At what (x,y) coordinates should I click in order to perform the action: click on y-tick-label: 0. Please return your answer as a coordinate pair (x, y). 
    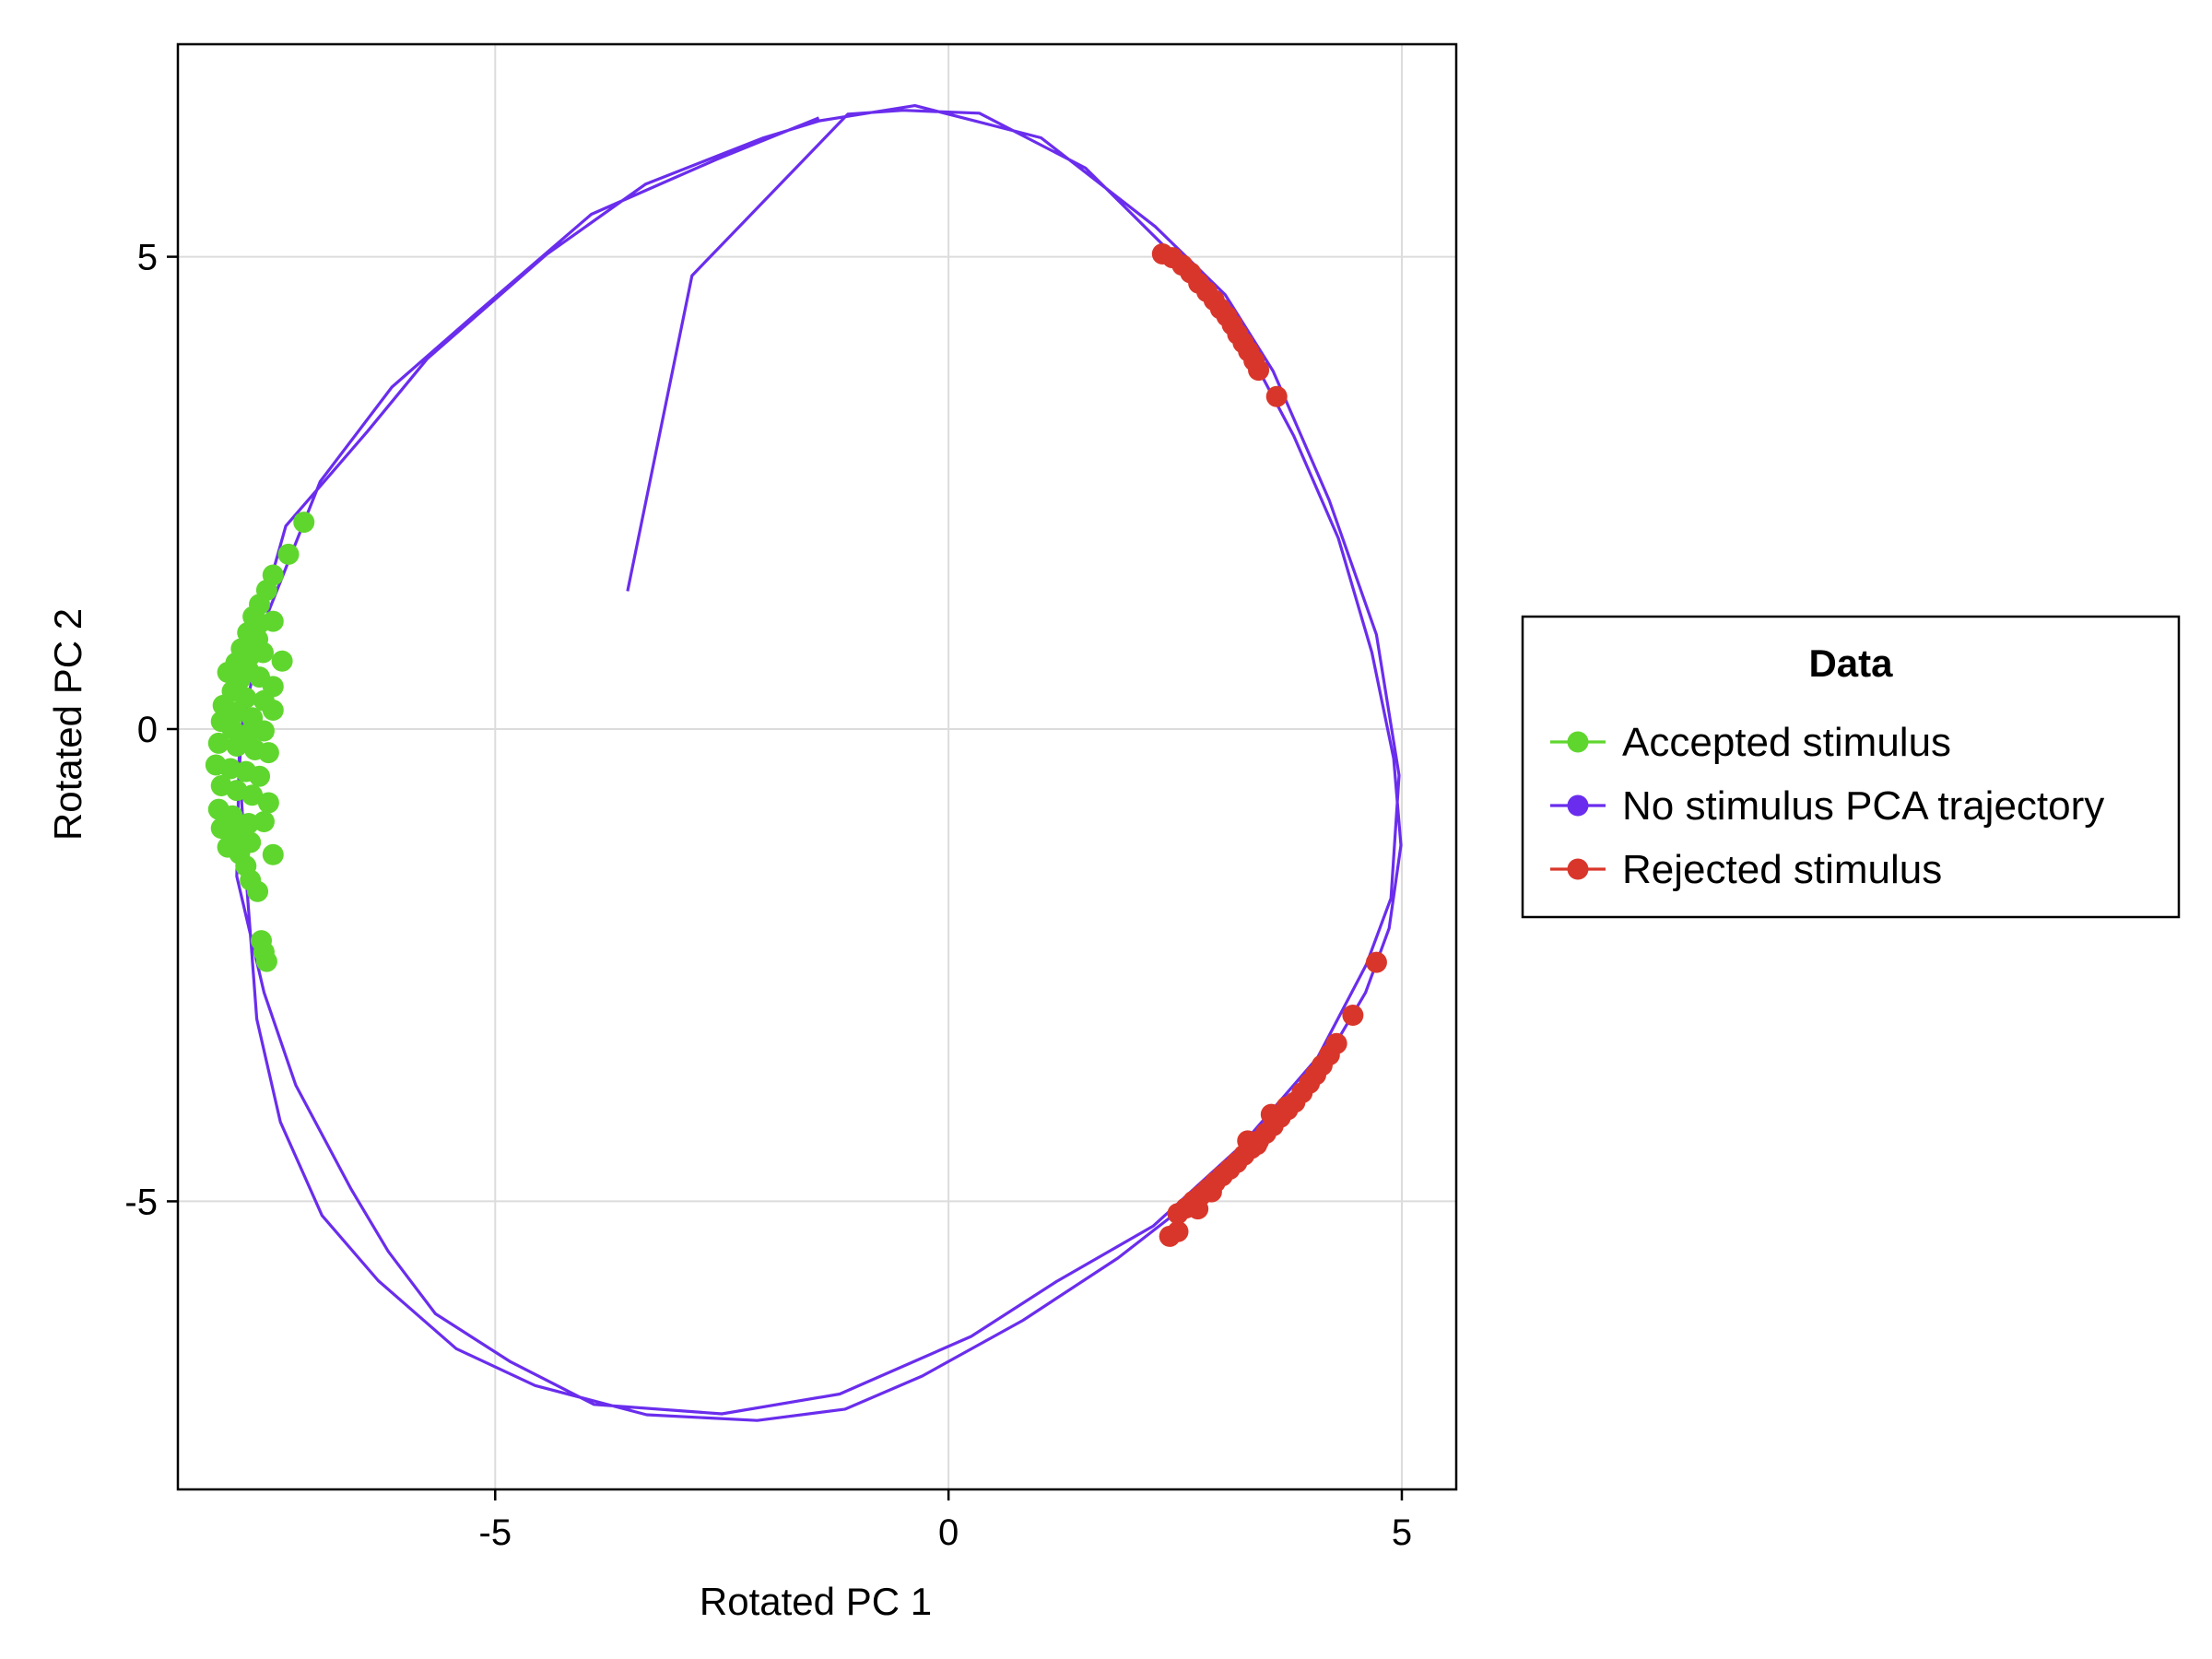
    Looking at the image, I should click on (147, 730).